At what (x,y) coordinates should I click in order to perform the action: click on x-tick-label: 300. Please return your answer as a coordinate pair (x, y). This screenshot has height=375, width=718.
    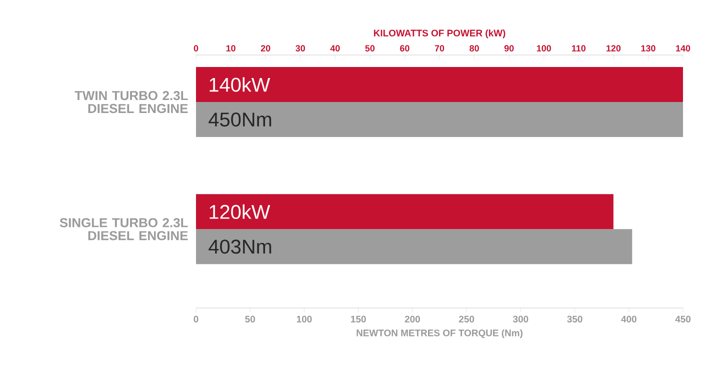
    Looking at the image, I should click on (520, 319).